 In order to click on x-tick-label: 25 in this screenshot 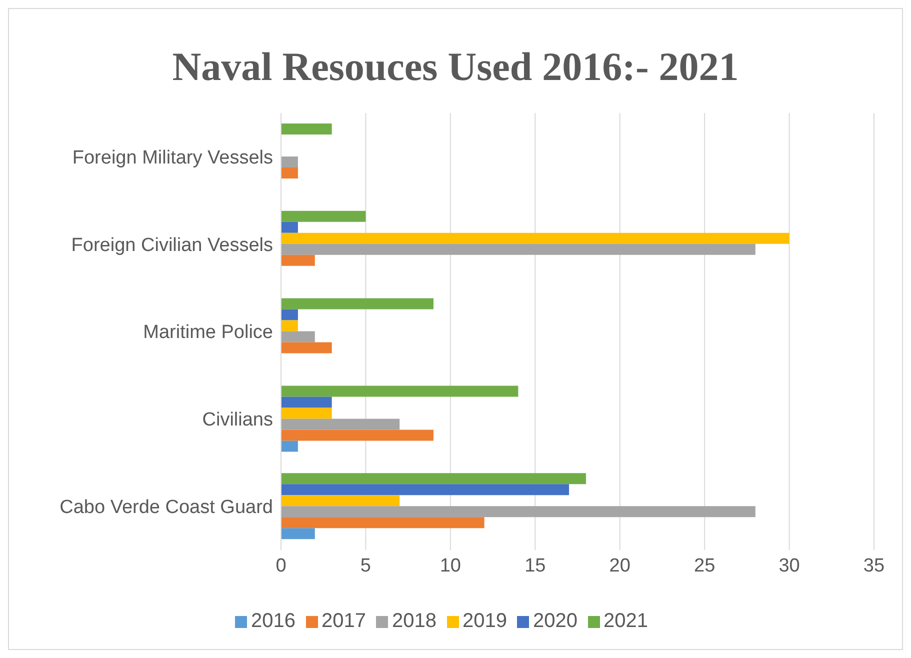, I will do `click(705, 565)`.